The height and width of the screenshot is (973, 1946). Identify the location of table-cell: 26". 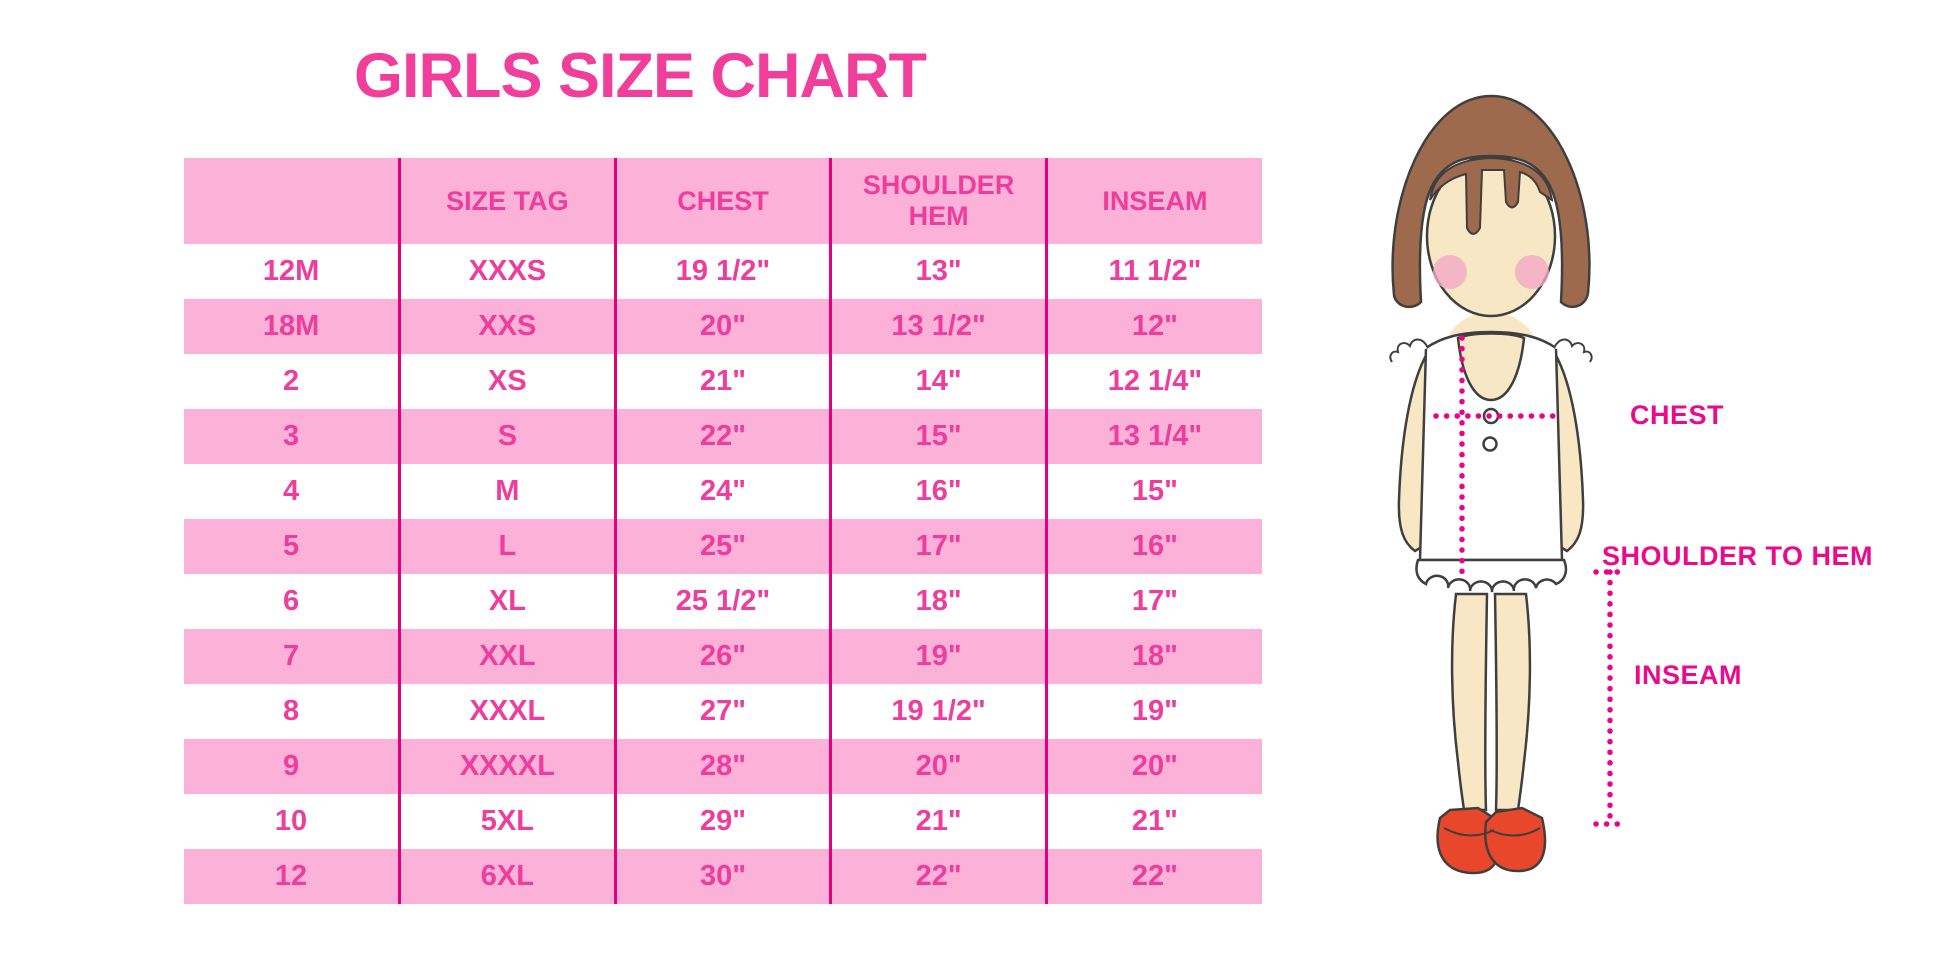
(722, 656).